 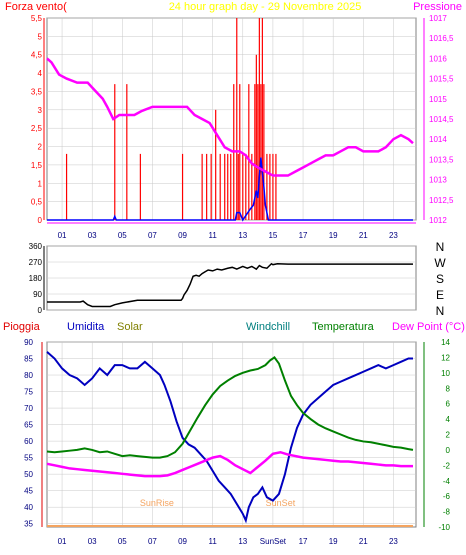 I want to click on temperature-tick-label: -8, so click(x=447, y=512).